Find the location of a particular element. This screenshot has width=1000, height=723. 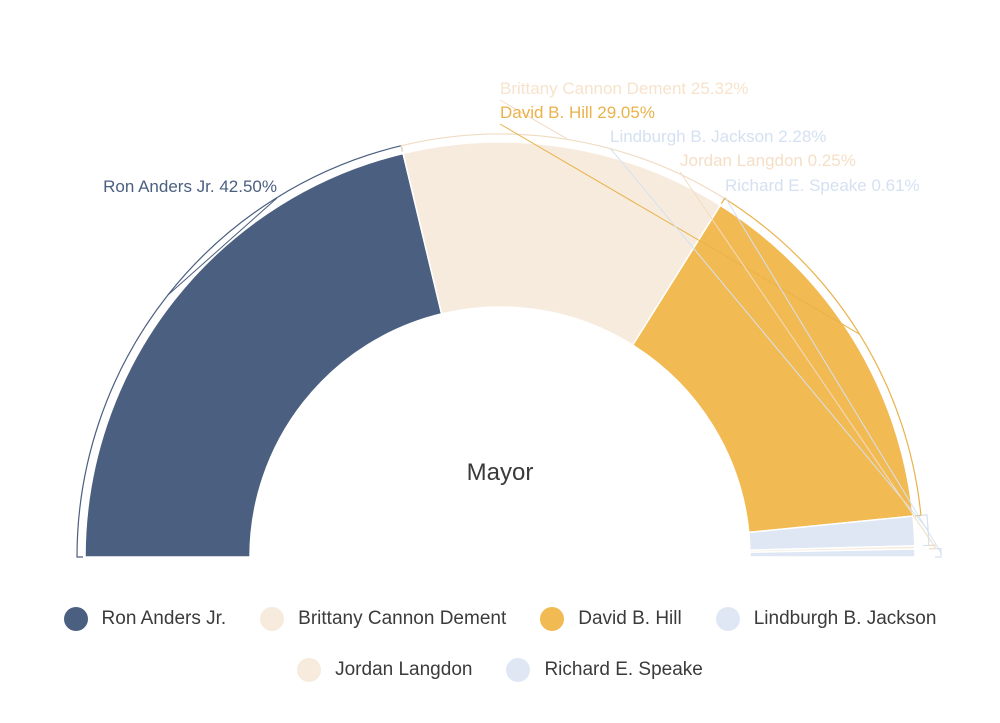

legend-item: David B. Hill is located at coordinates (611, 619).